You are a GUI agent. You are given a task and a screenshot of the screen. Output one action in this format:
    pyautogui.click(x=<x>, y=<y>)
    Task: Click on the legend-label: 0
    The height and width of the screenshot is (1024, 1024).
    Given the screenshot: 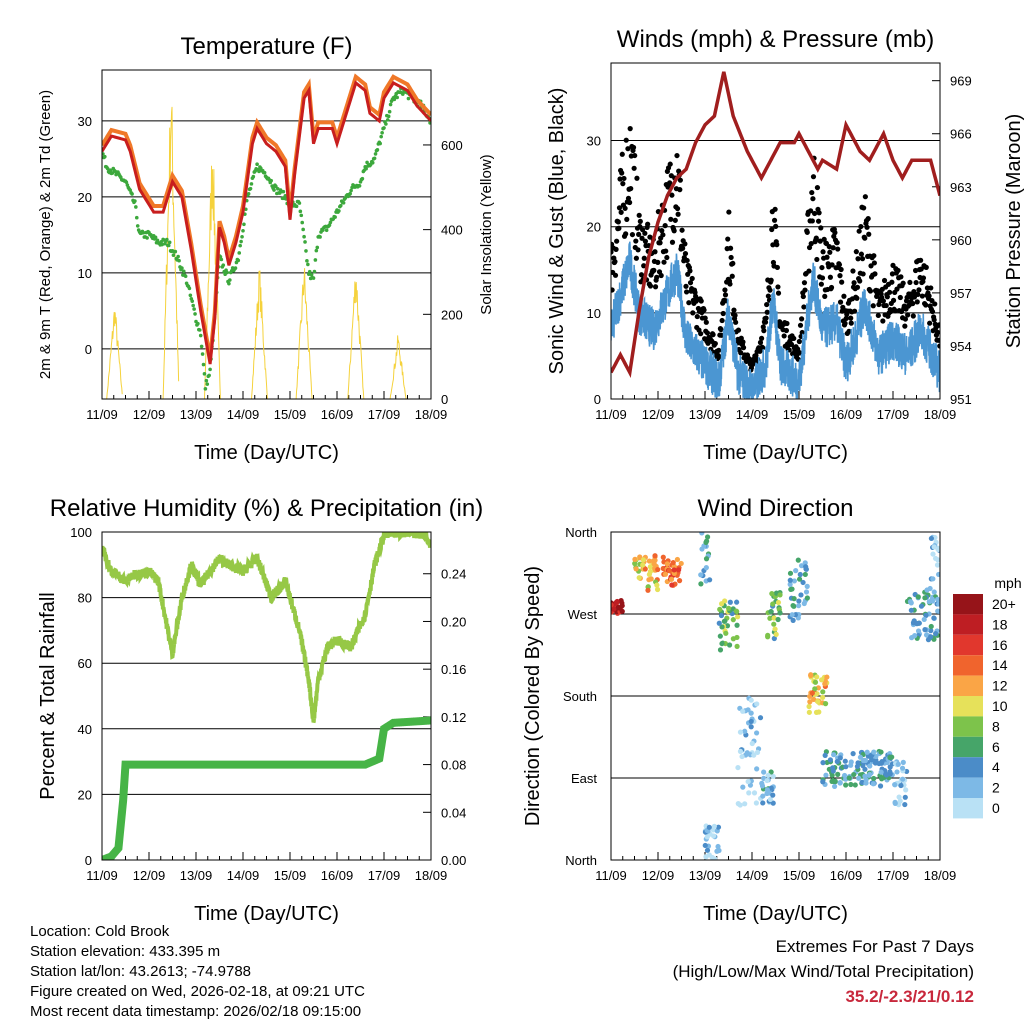 What is the action you would take?
    pyautogui.click(x=996, y=808)
    